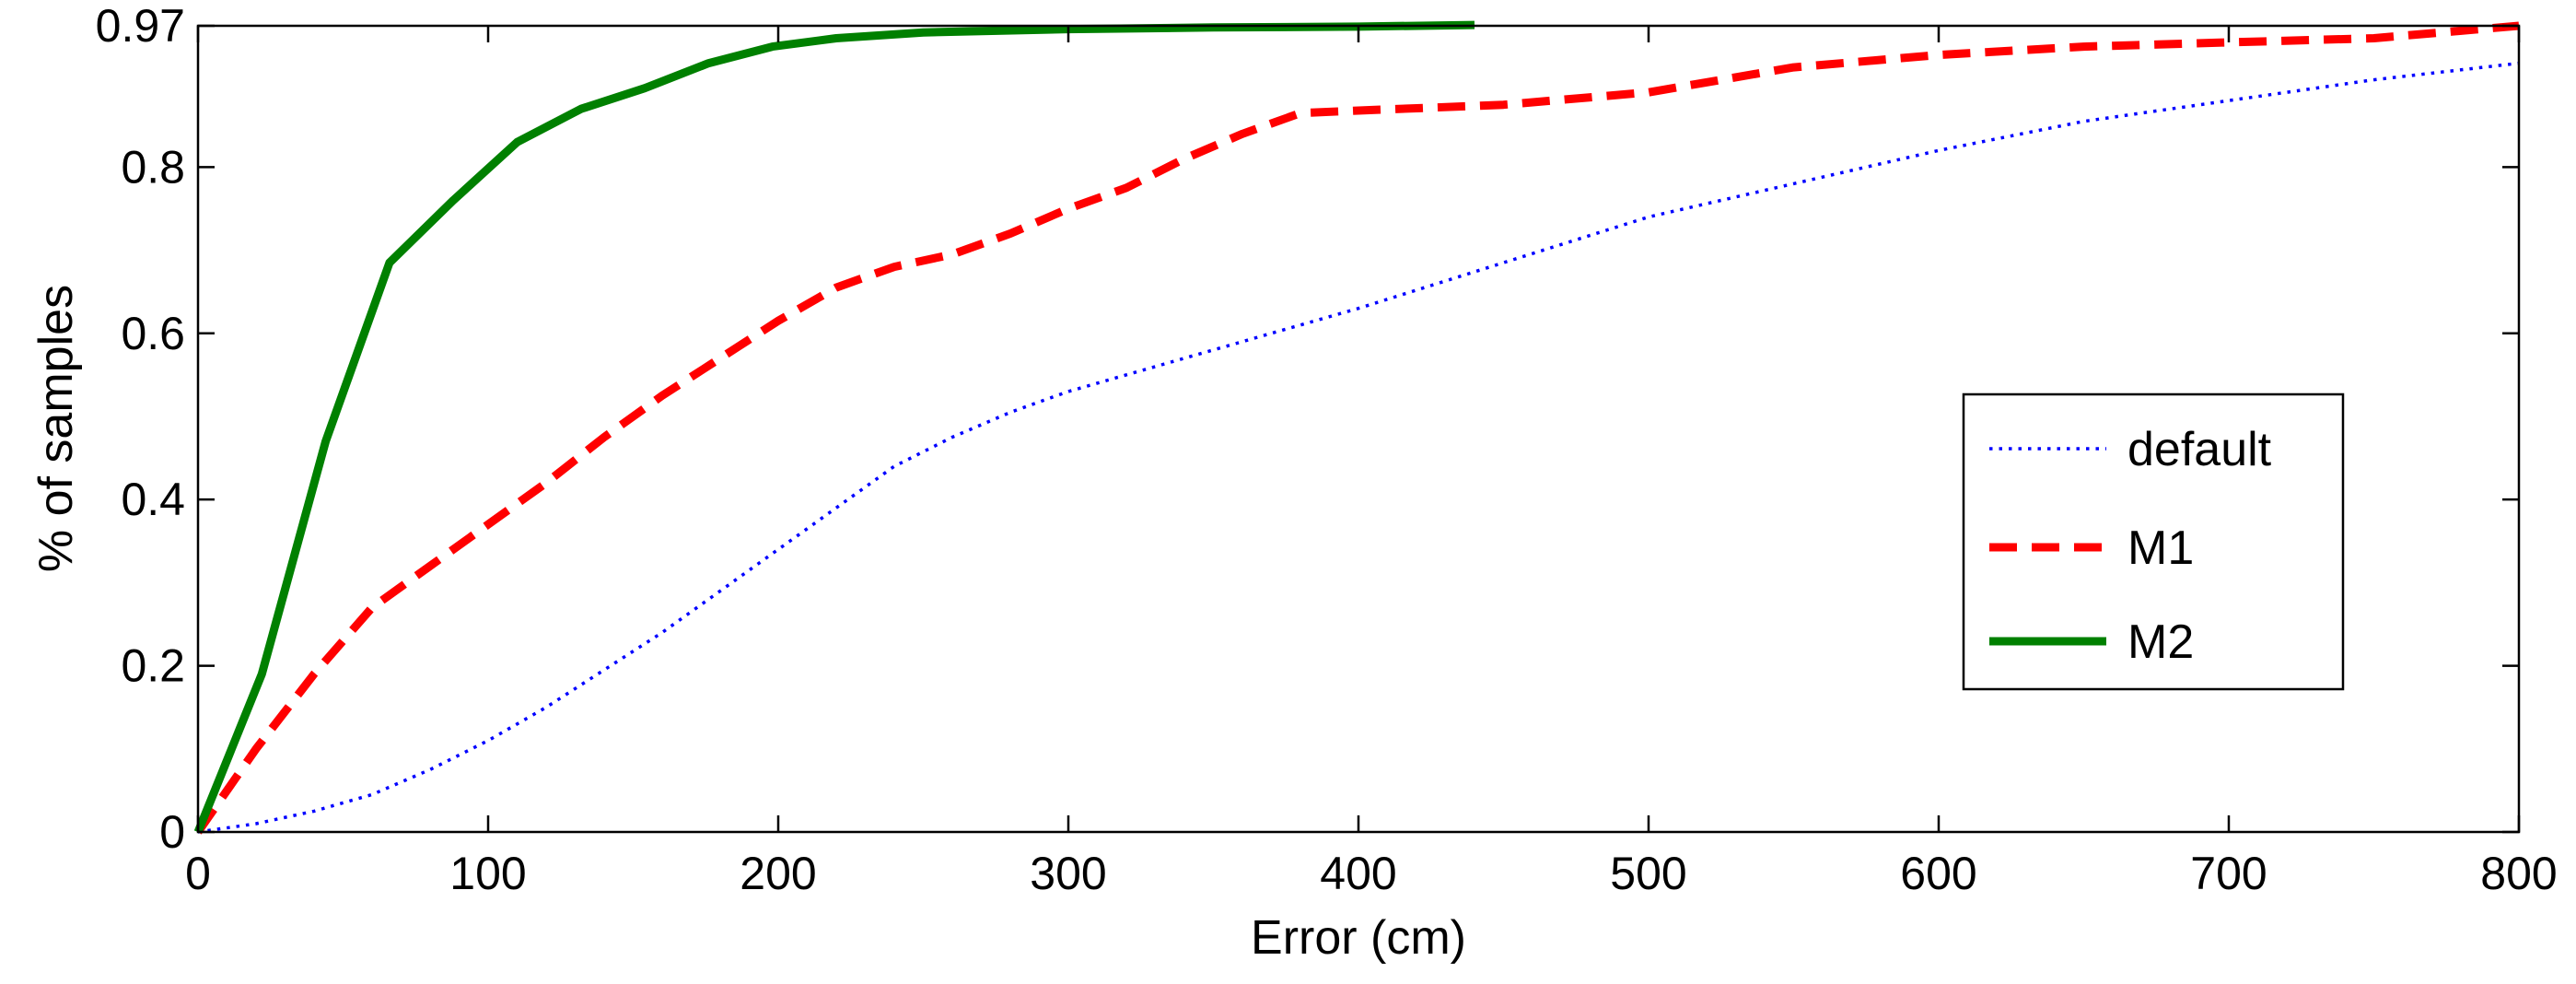 The image size is (2576, 984). Describe the element at coordinates (140, 26) in the screenshot. I see `y-tick-label: 0.97` at that location.